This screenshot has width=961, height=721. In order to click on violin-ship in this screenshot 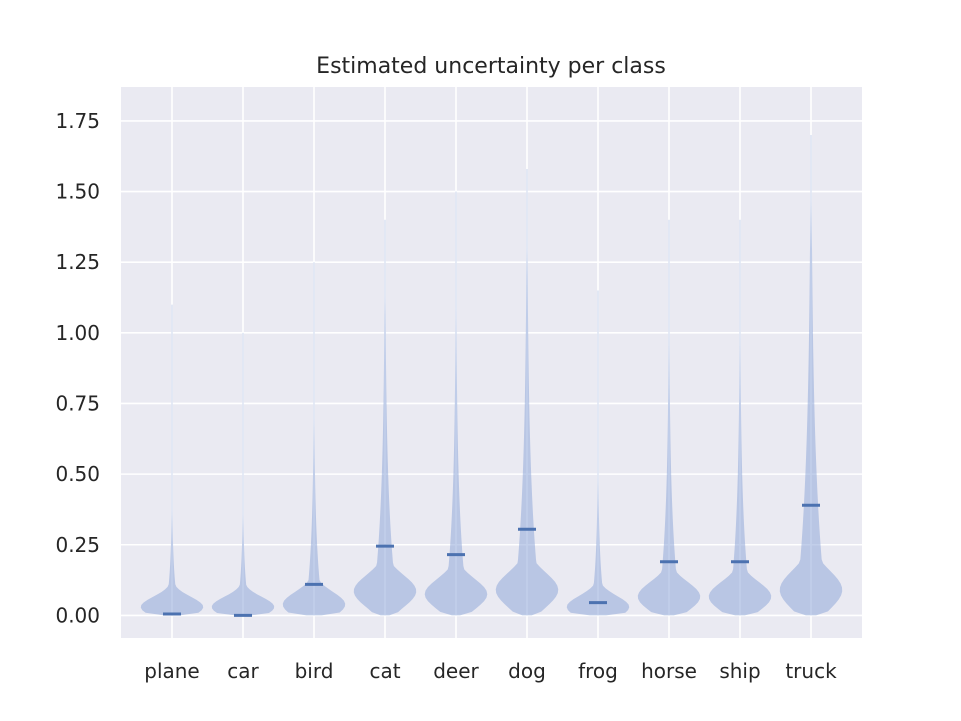, I will do `click(740, 417)`.